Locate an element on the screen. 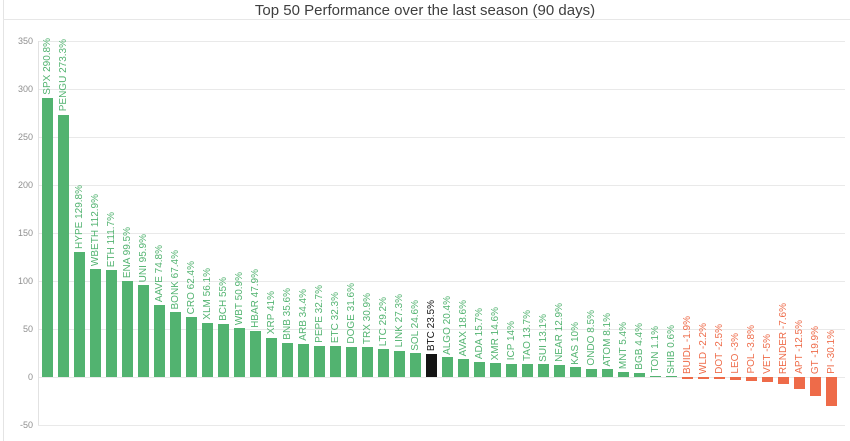  bar-aave is located at coordinates (159, 341).